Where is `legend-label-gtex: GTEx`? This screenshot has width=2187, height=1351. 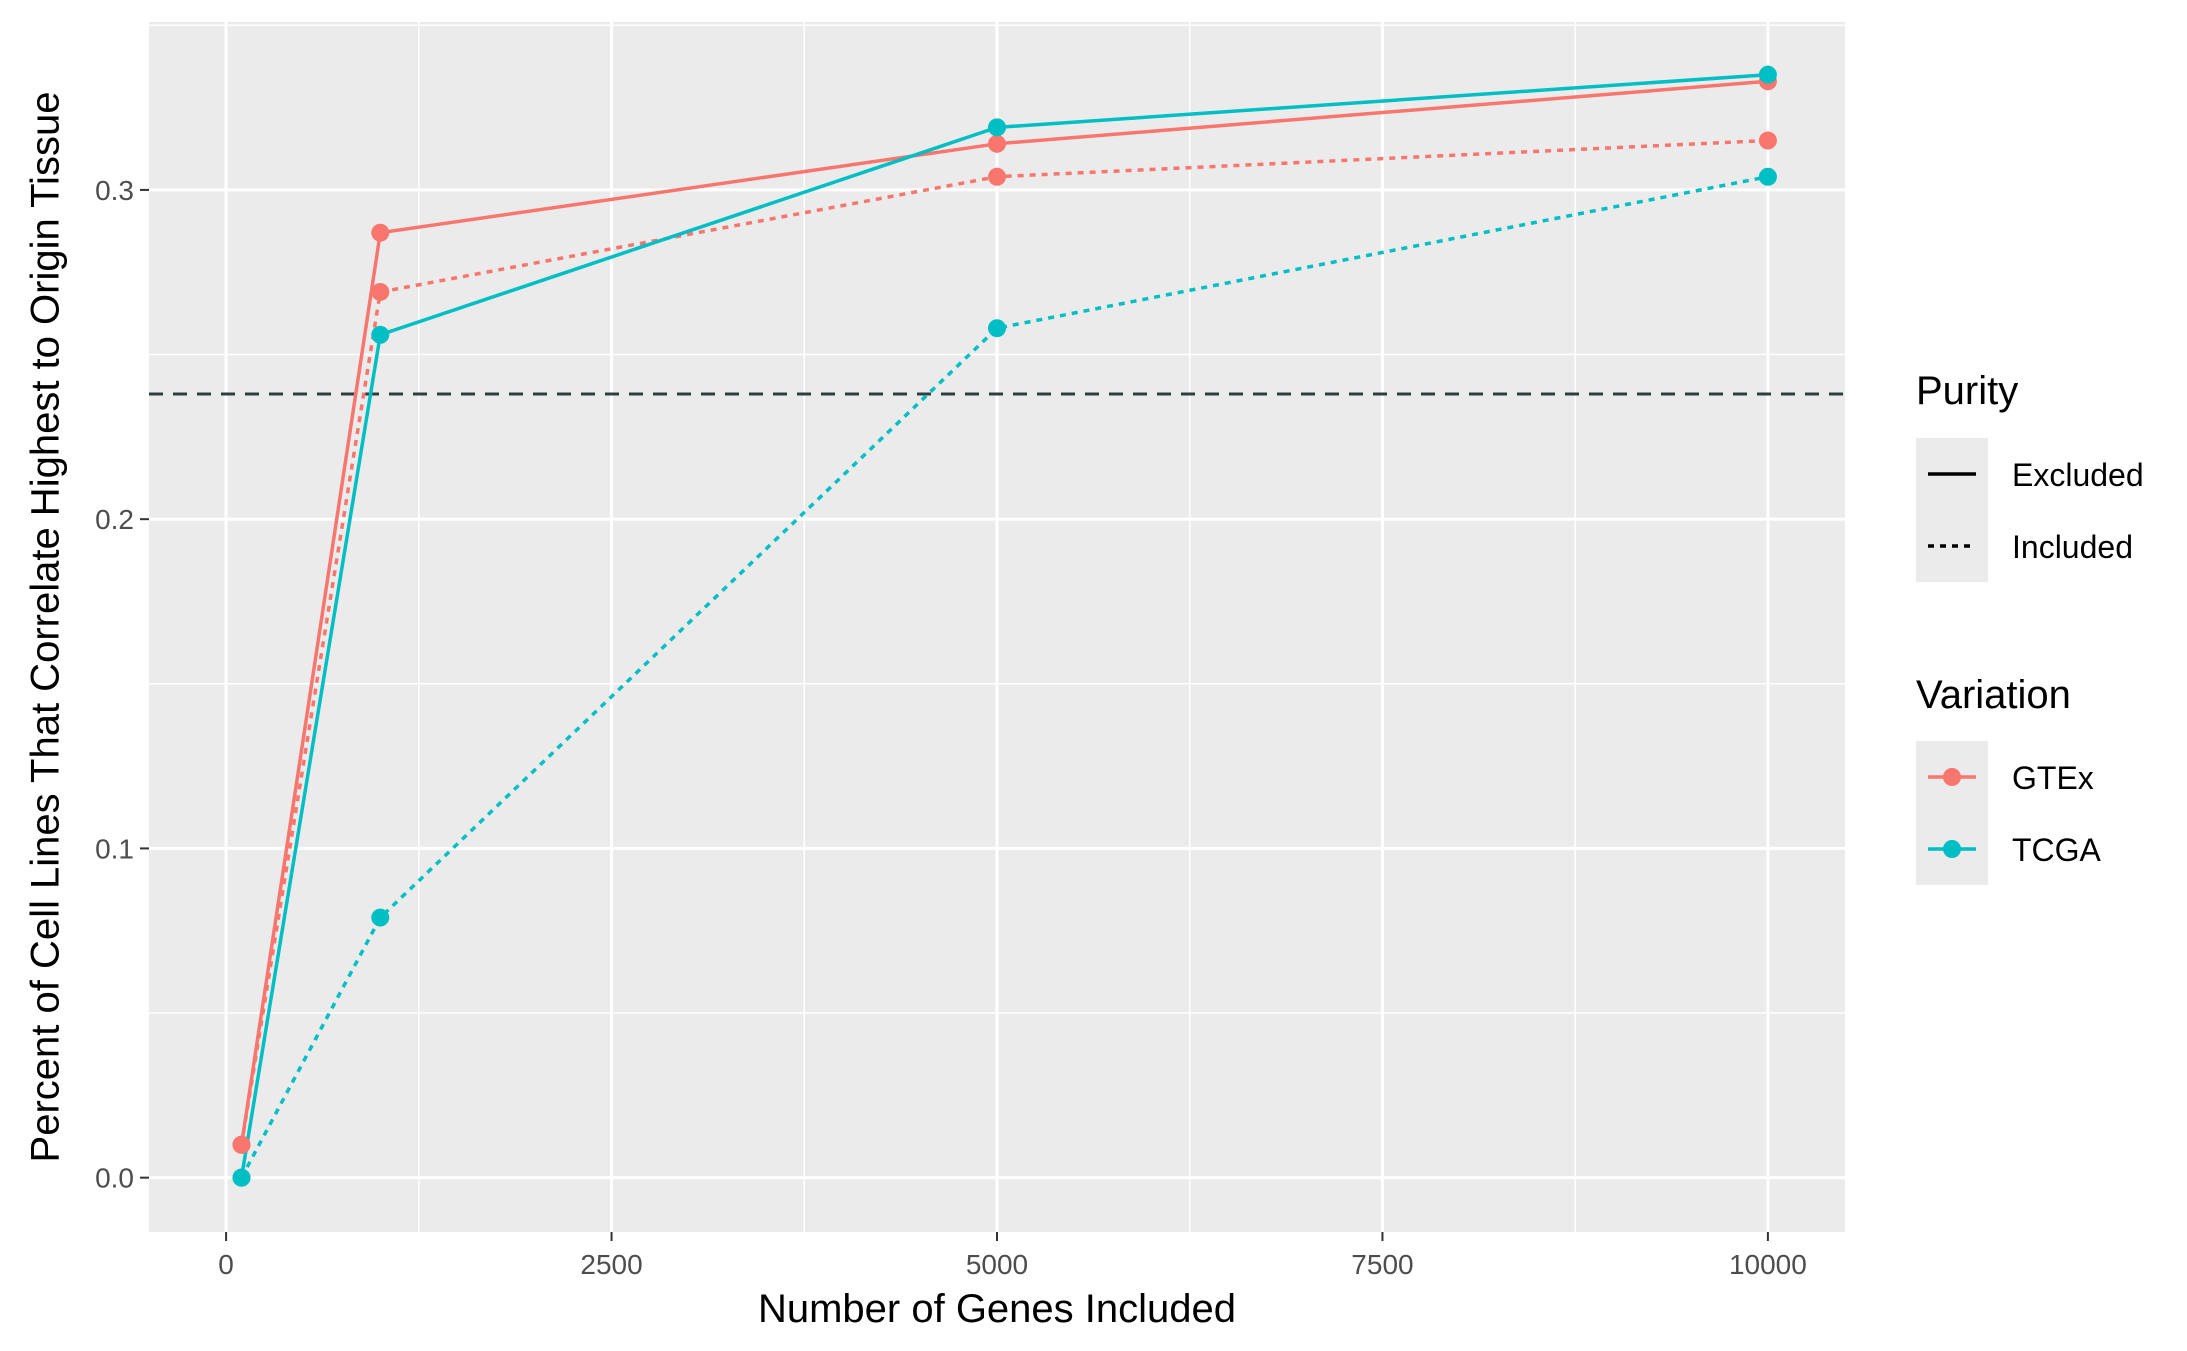
legend-label-gtex: GTEx is located at coordinates (2053, 778).